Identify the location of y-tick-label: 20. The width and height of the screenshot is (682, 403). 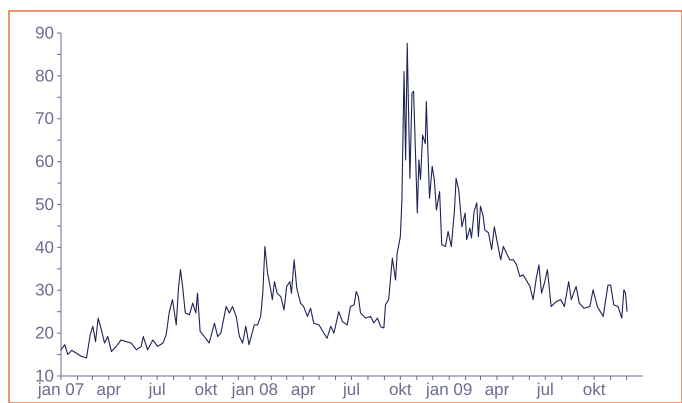
(44, 333).